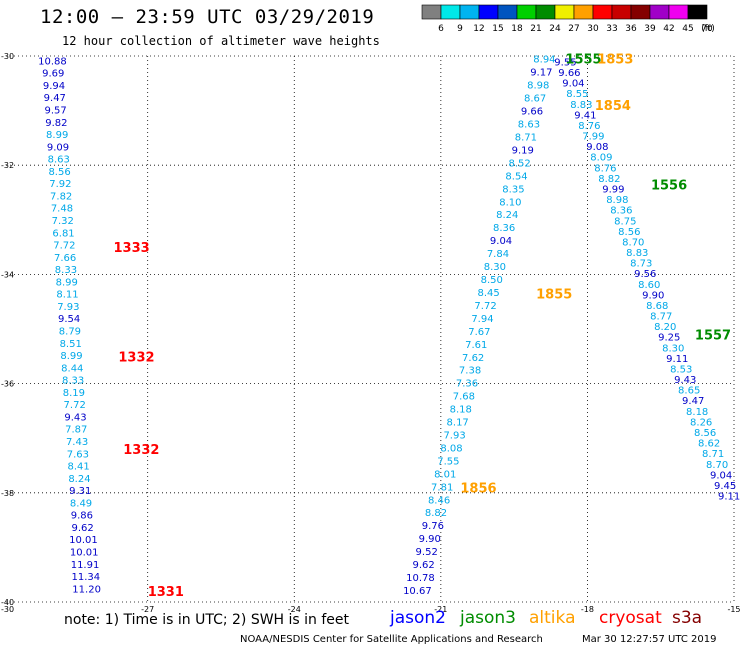 This screenshot has width=740, height=650. I want to click on lat-tick-label: -34, so click(7, 274).